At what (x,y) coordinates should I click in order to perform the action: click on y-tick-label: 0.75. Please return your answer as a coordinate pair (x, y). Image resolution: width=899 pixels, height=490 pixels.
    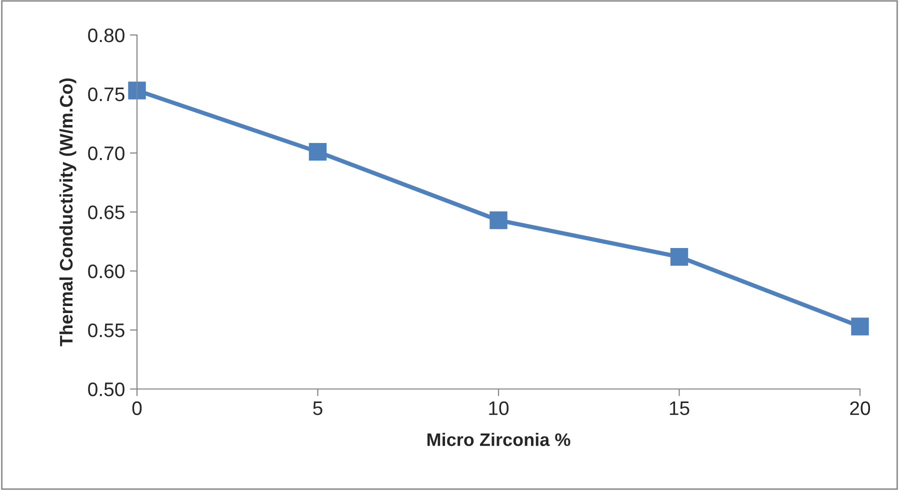
    Looking at the image, I should click on (106, 94).